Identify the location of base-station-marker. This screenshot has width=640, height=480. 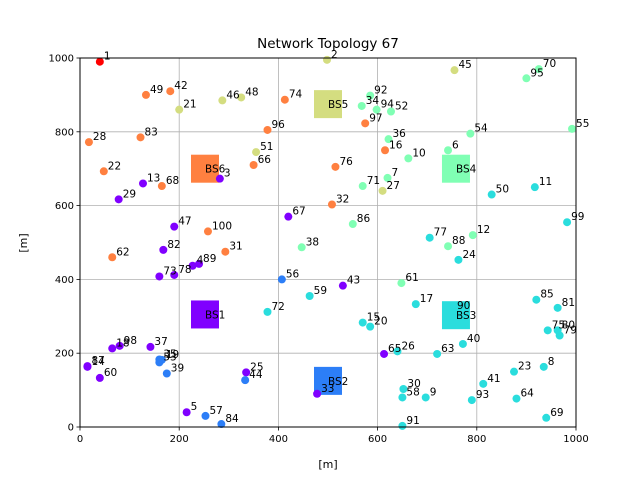
(328, 104).